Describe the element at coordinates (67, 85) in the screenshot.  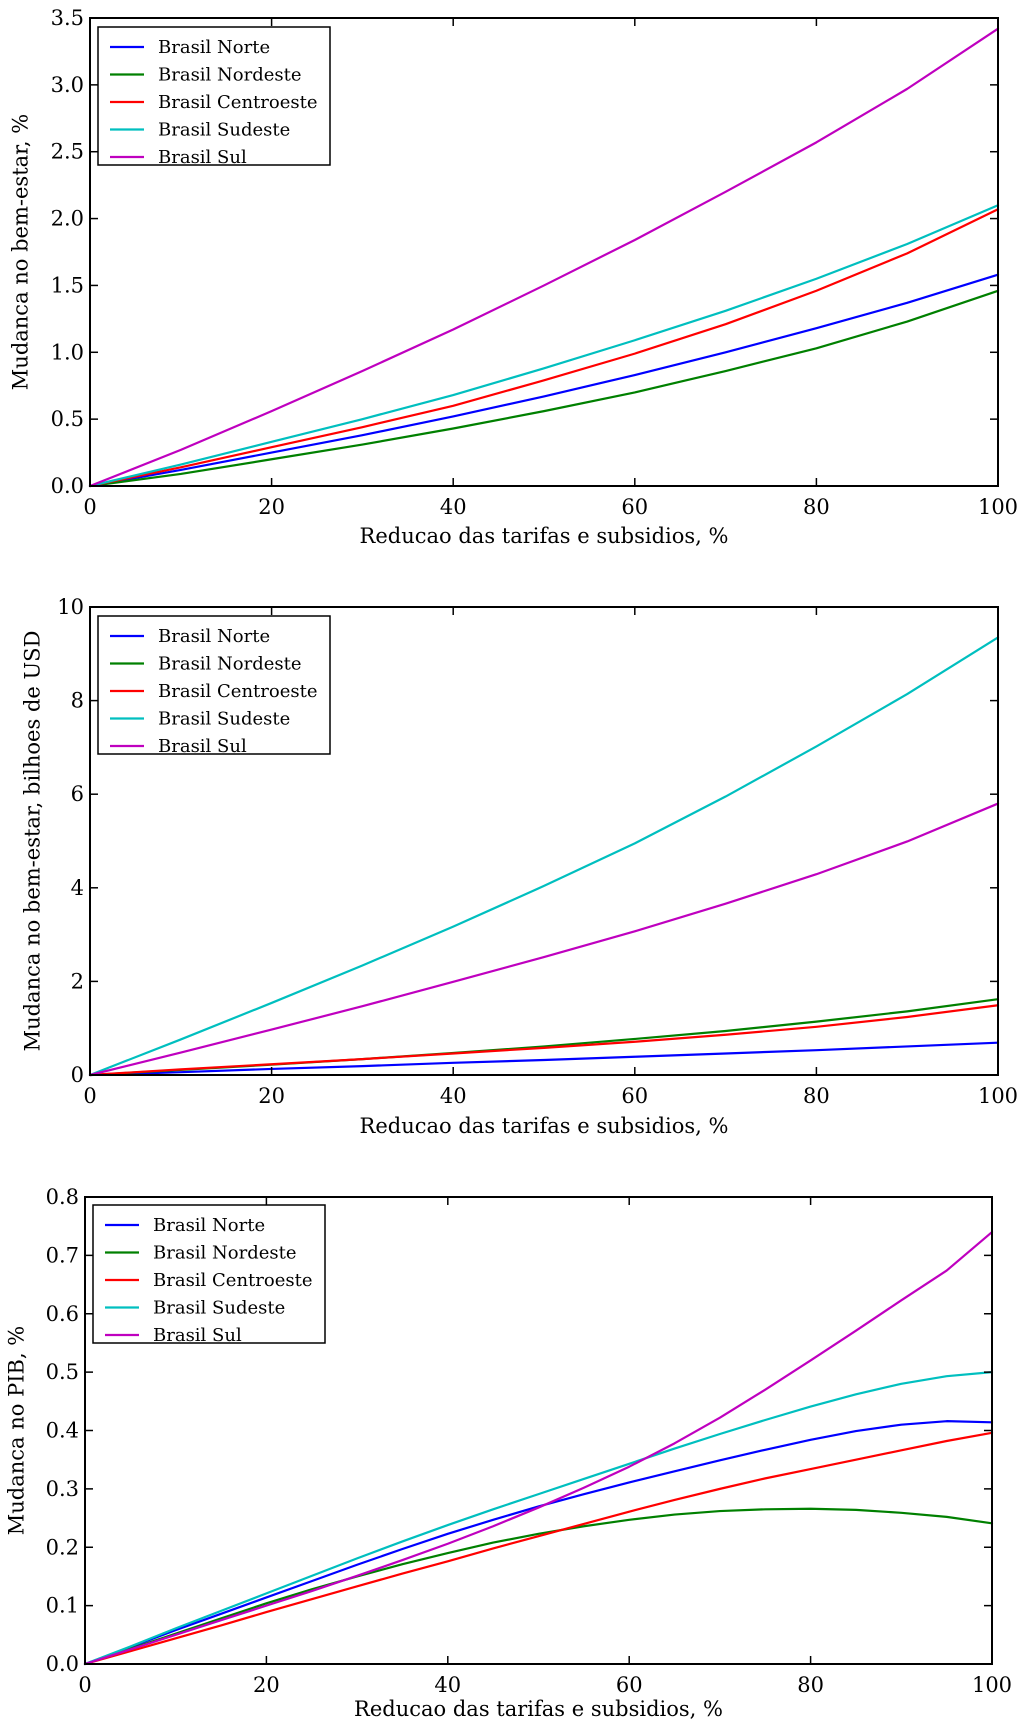
I see `y-tick-label: 3.0` at that location.